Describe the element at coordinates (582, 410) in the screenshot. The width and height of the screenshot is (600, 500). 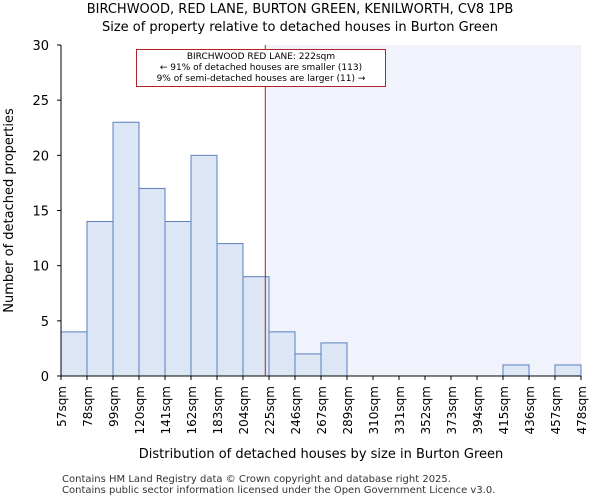
I see `x-tick-label: 478sqm` at that location.